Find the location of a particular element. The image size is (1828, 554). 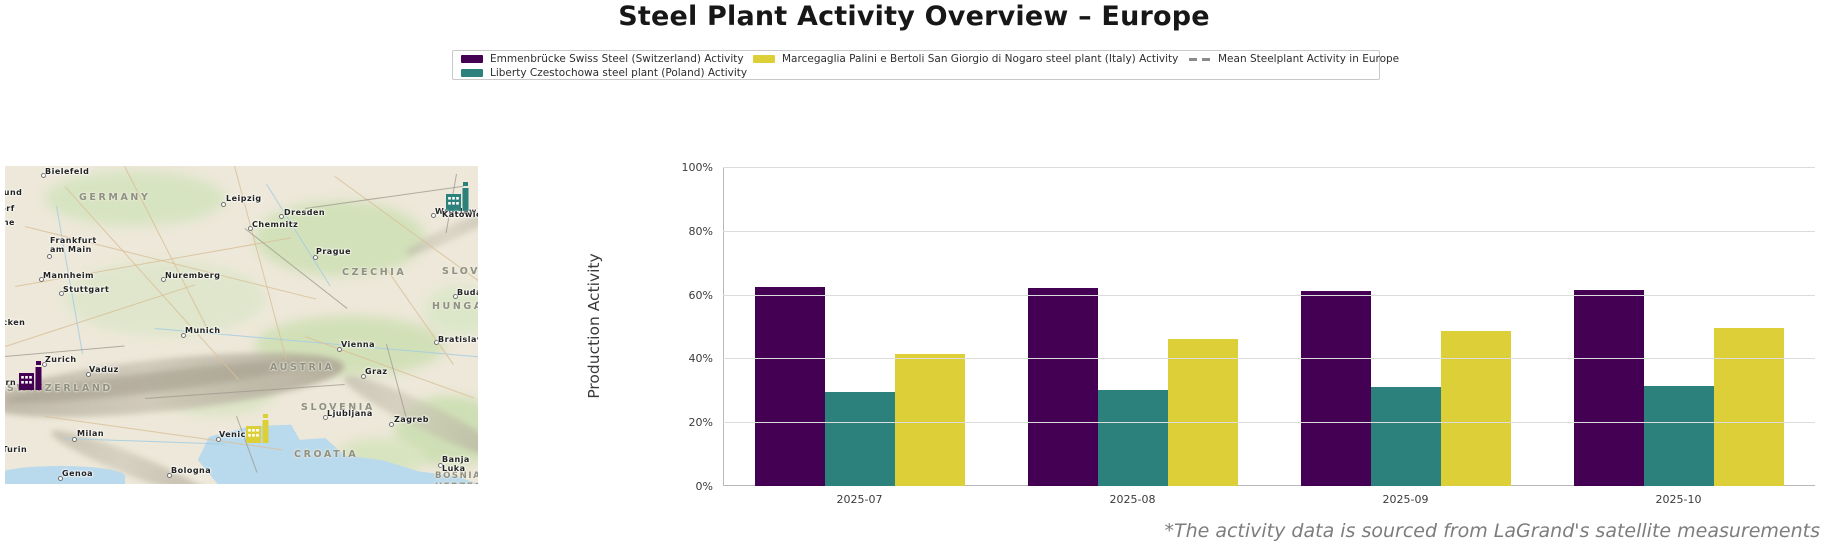

city-dot-leipzig is located at coordinates (223, 204).